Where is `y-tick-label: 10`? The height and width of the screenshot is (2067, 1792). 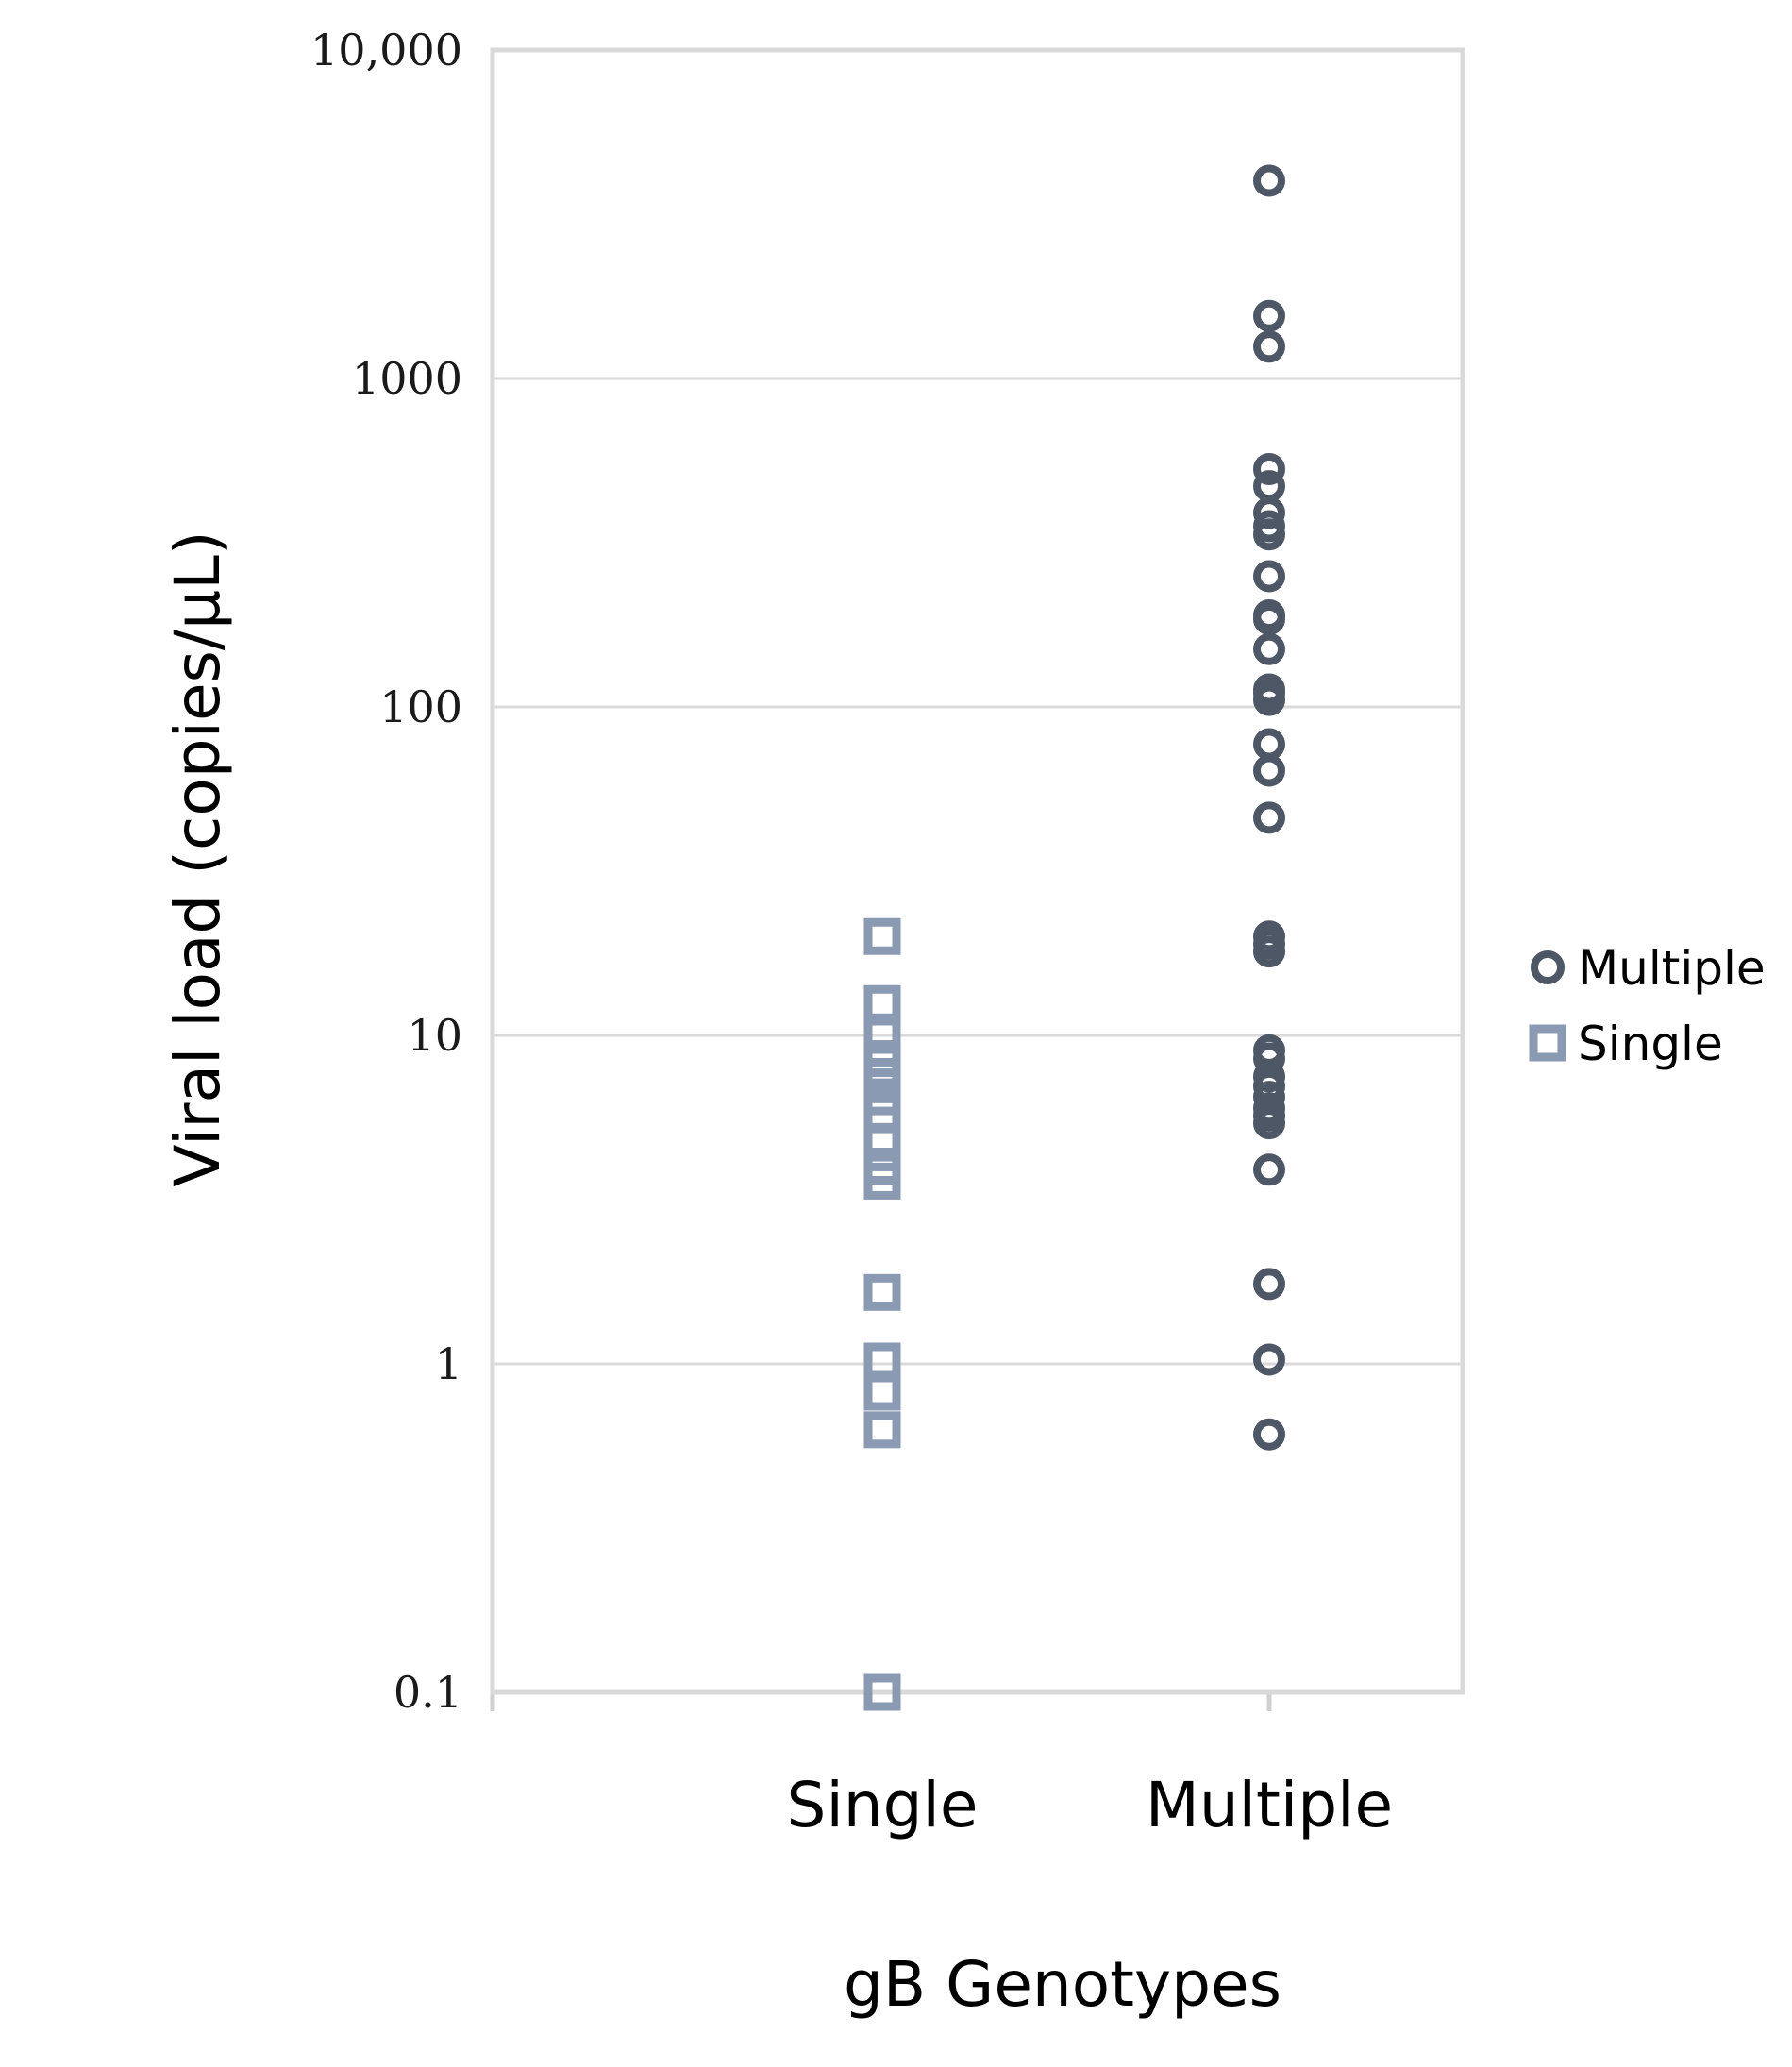 y-tick-label: 10 is located at coordinates (434, 1035).